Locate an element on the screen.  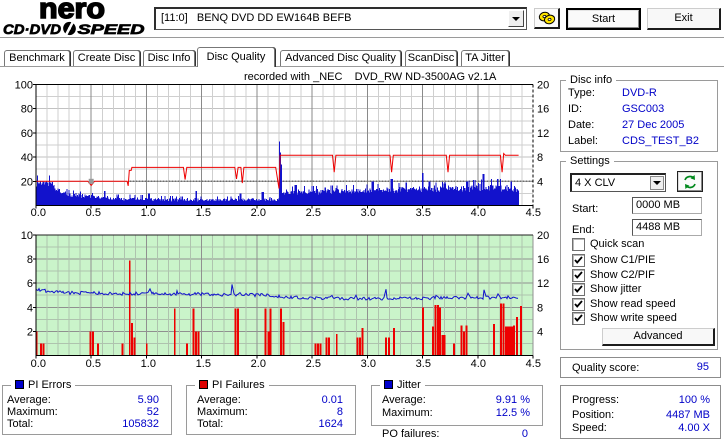
svg-text: 60 is located at coordinates (27, 134).